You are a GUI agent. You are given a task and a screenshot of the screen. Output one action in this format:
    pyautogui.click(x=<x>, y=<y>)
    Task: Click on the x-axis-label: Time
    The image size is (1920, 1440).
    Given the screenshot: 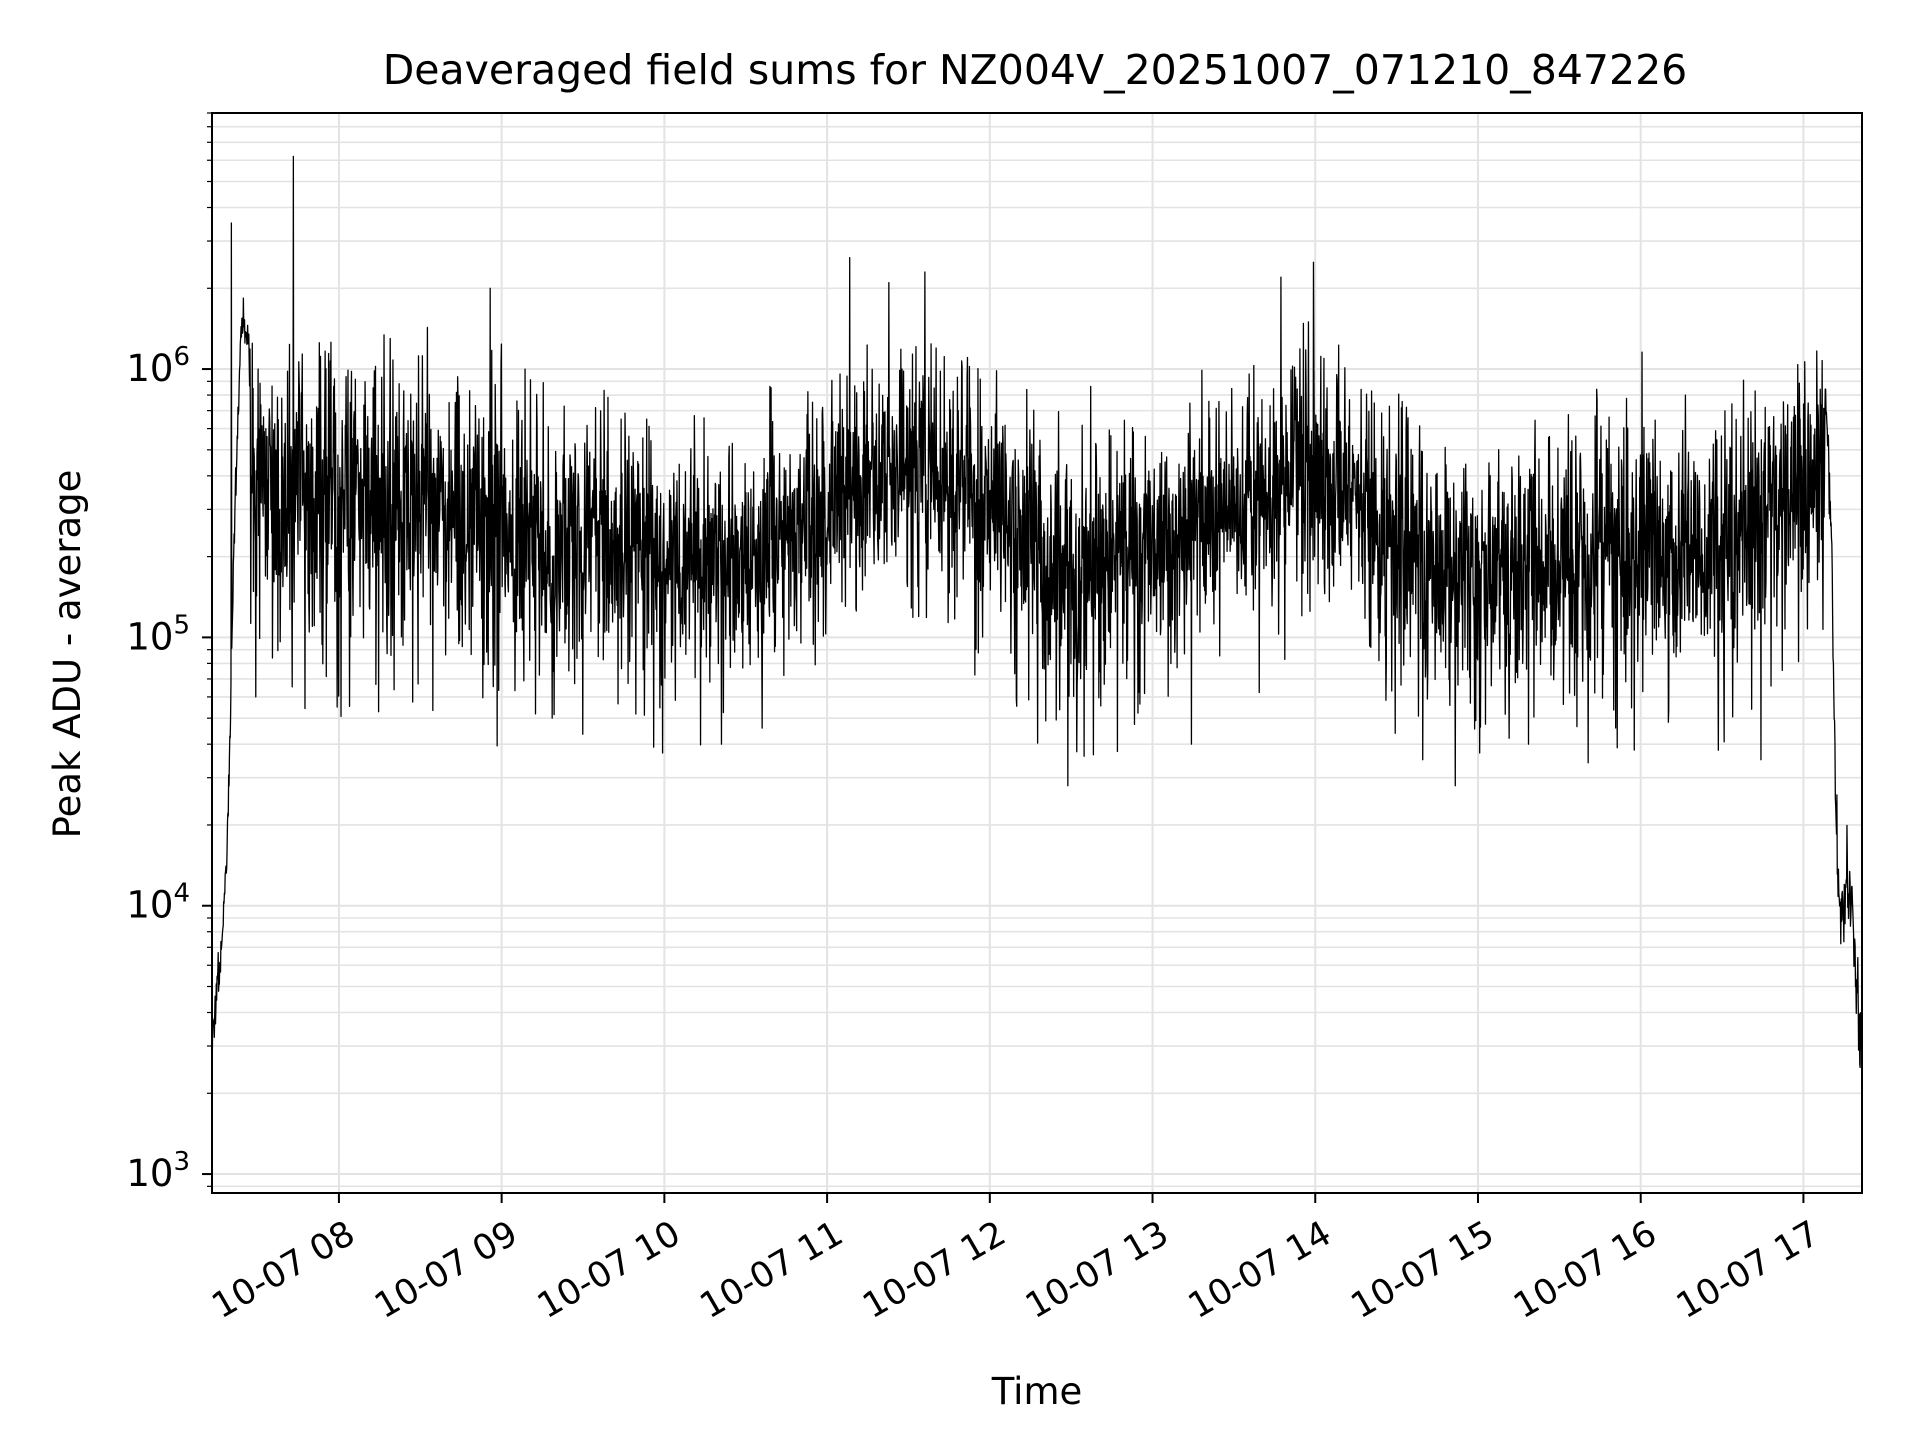 What is the action you would take?
    pyautogui.click(x=1037, y=1391)
    